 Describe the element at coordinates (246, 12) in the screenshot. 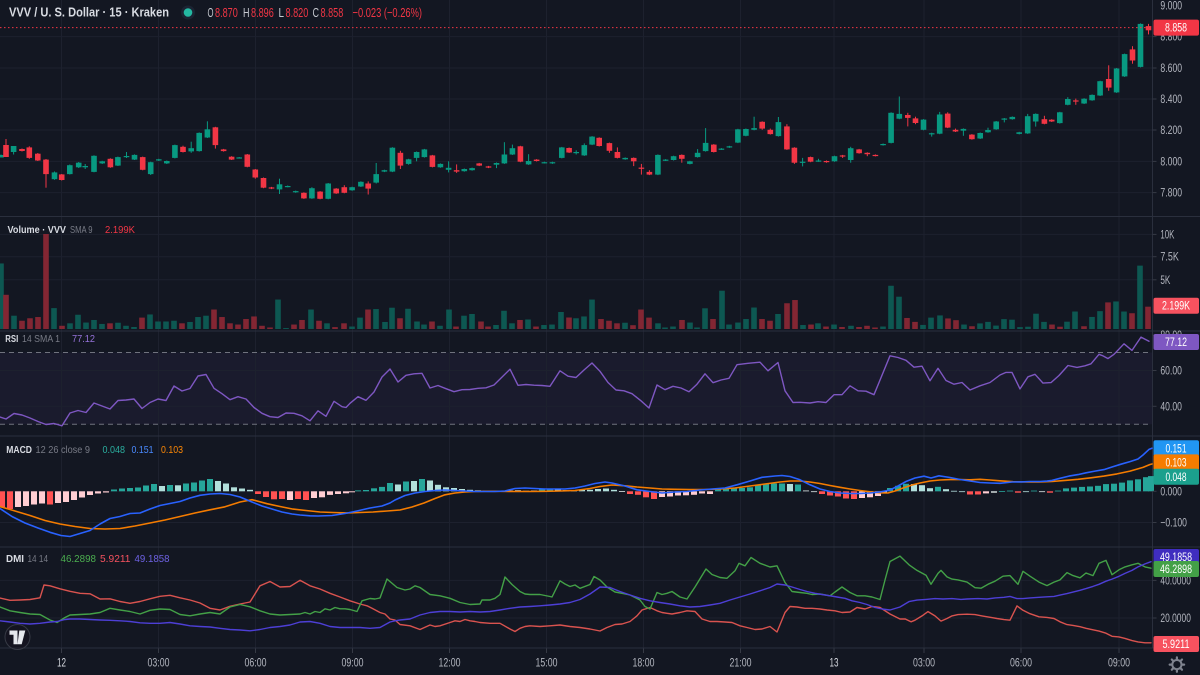

I see `svg-text: H` at that location.